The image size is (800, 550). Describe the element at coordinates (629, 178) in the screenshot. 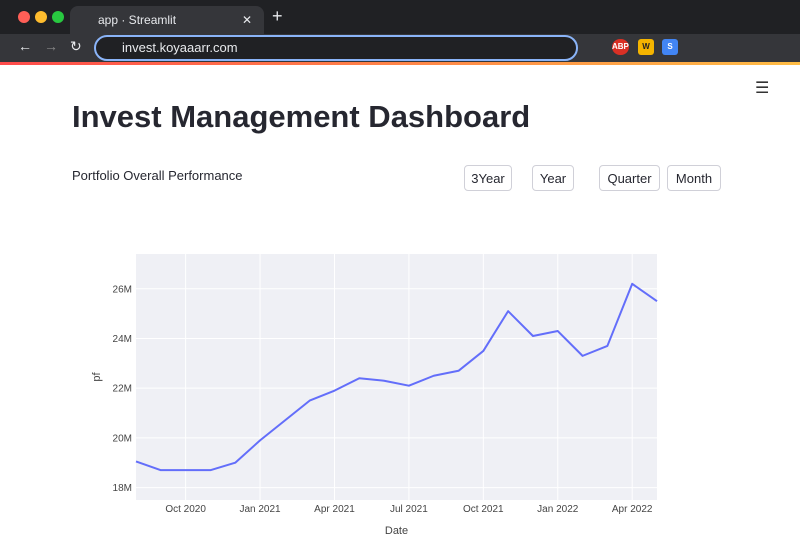

I see `period-button: Quarter` at that location.